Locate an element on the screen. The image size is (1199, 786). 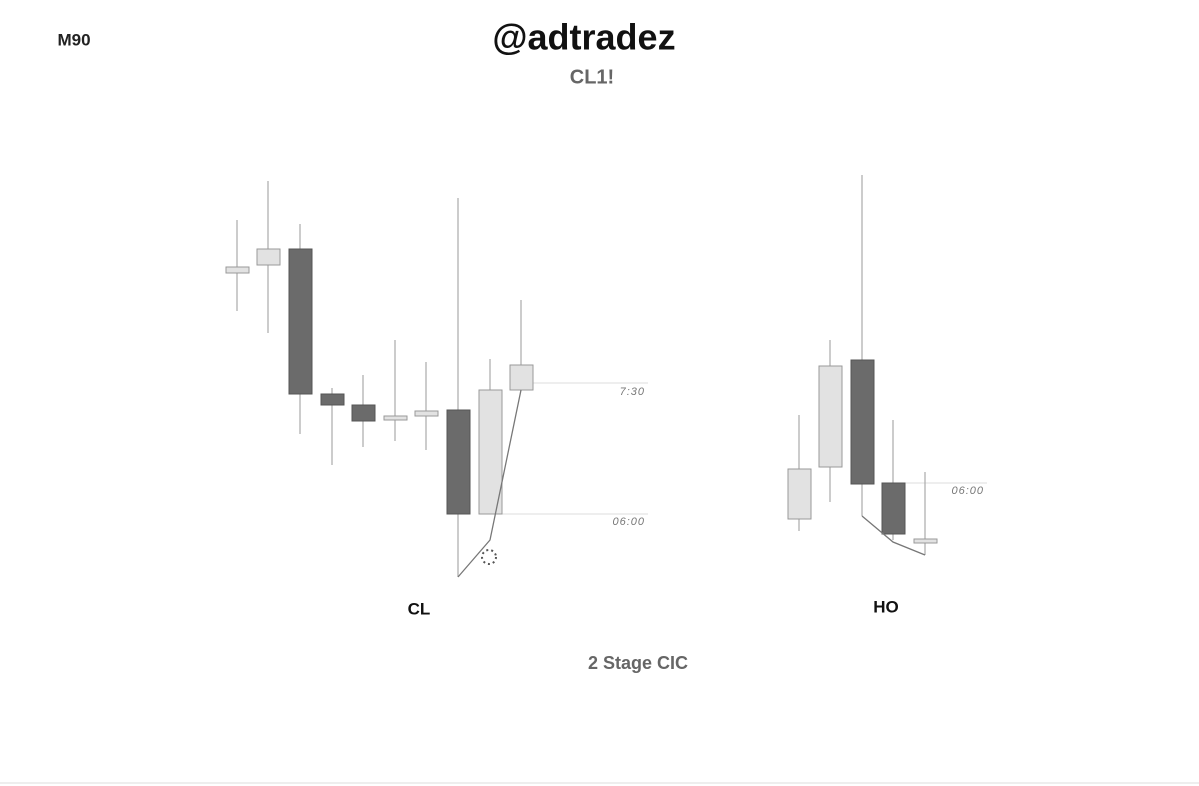
panel-label: CL is located at coordinates (419, 608).